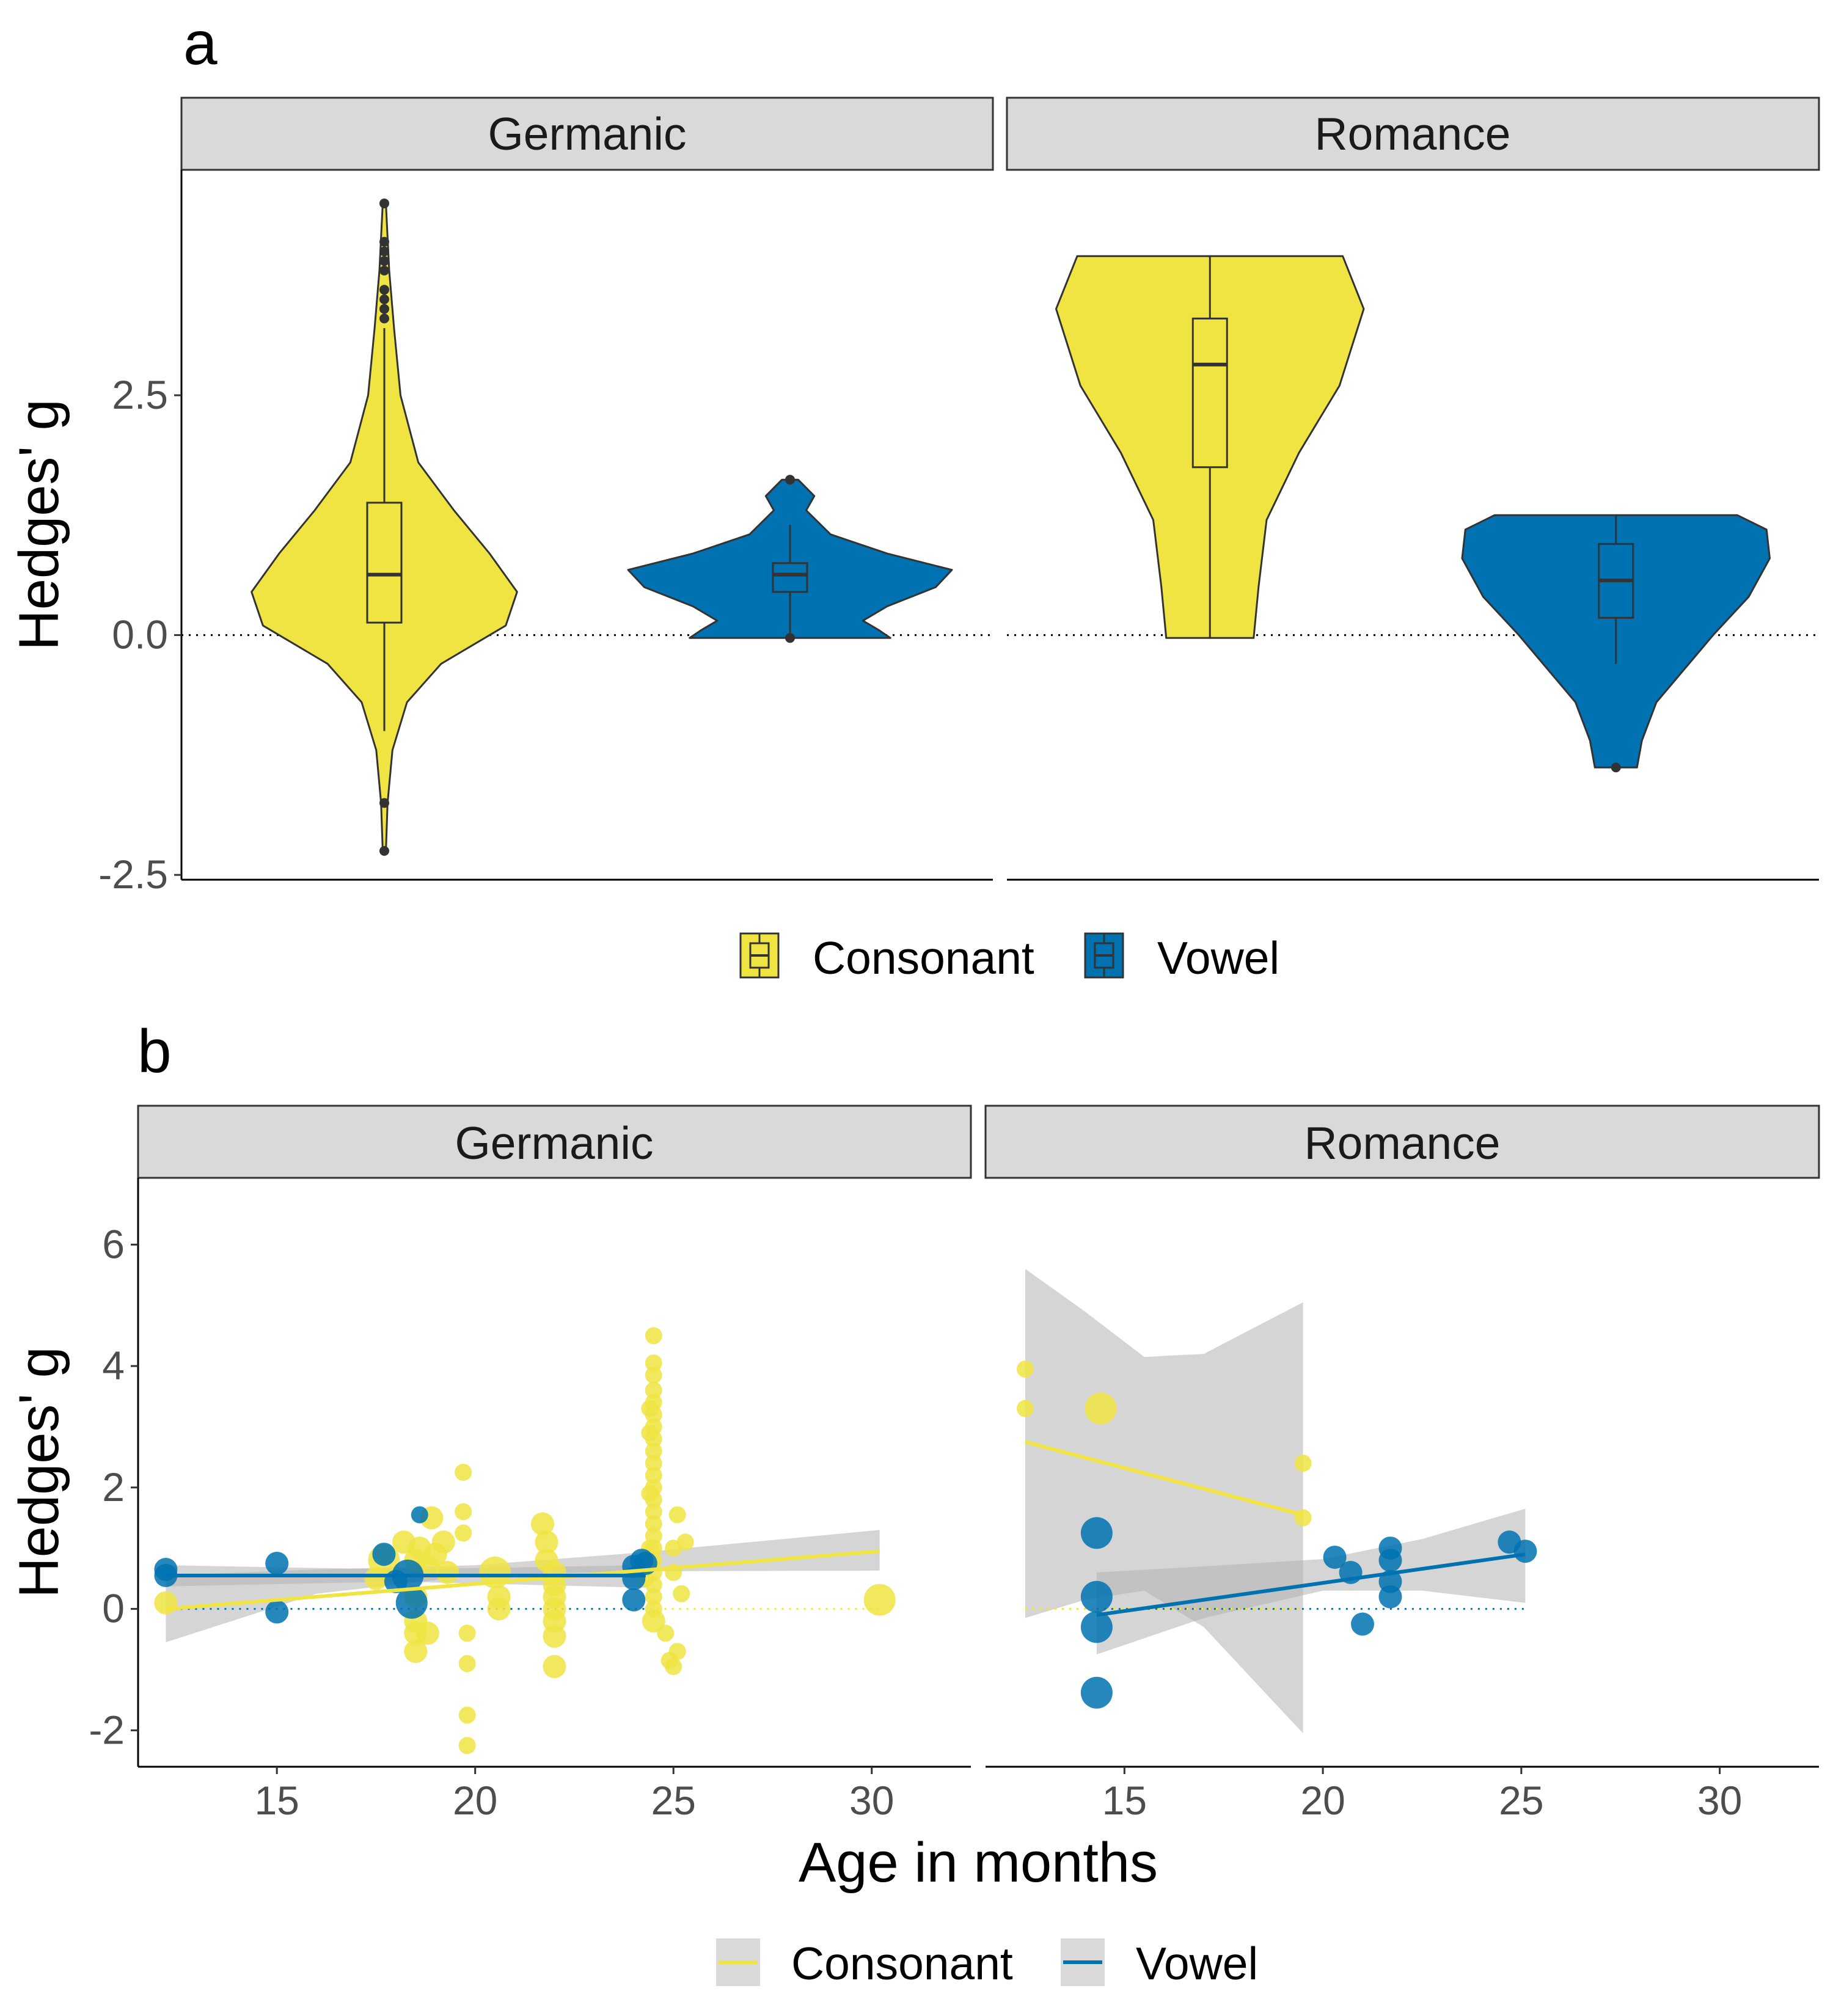 The image size is (1833, 2016). What do you see at coordinates (987, 1964) in the screenshot?
I see `panel-b-legend: Consonant Vowel` at bounding box center [987, 1964].